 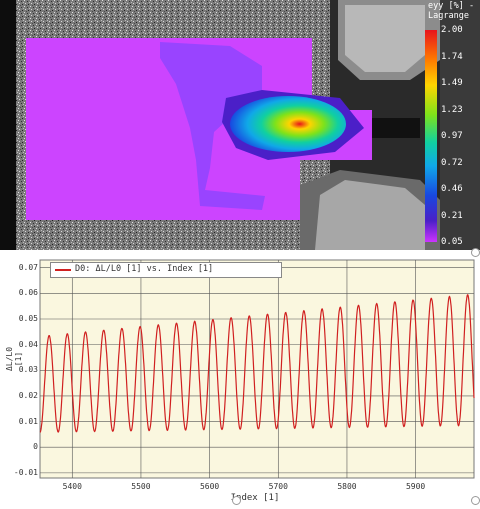 I want to click on y-tick-label: 0.05, so click(x=28, y=318).